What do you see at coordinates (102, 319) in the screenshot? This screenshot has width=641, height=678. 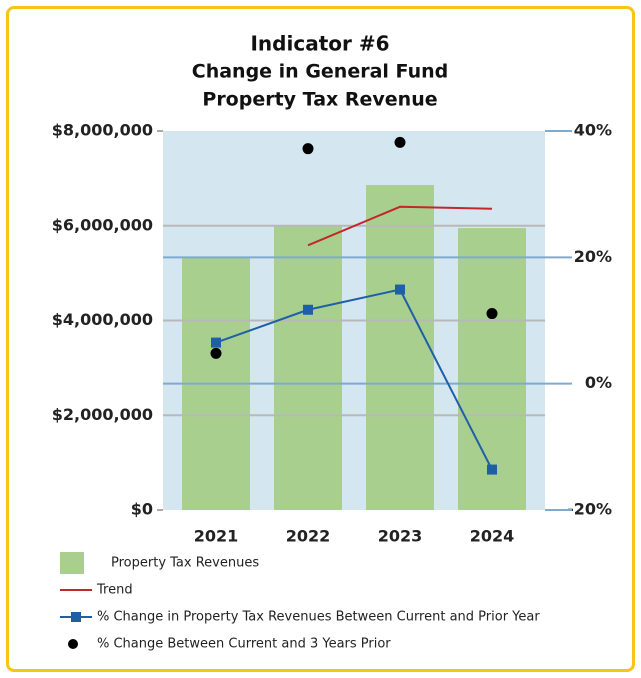 I see `y-tick-label: $4,000,000` at bounding box center [102, 319].